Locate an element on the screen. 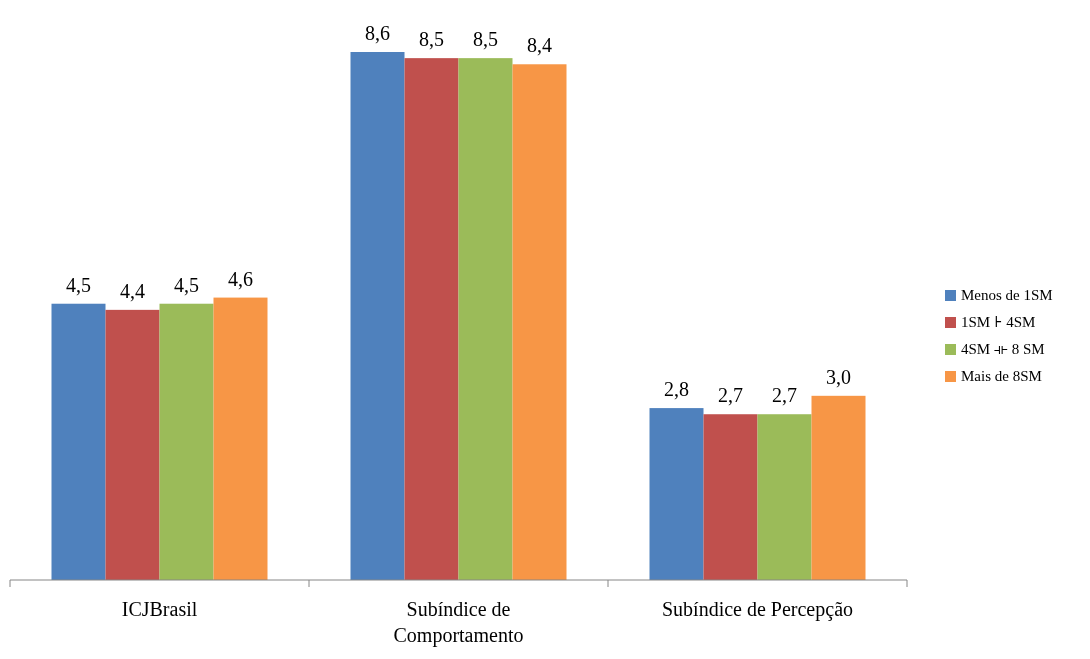 This screenshot has width=1090, height=659. data-label: 3,0 is located at coordinates (838, 376).